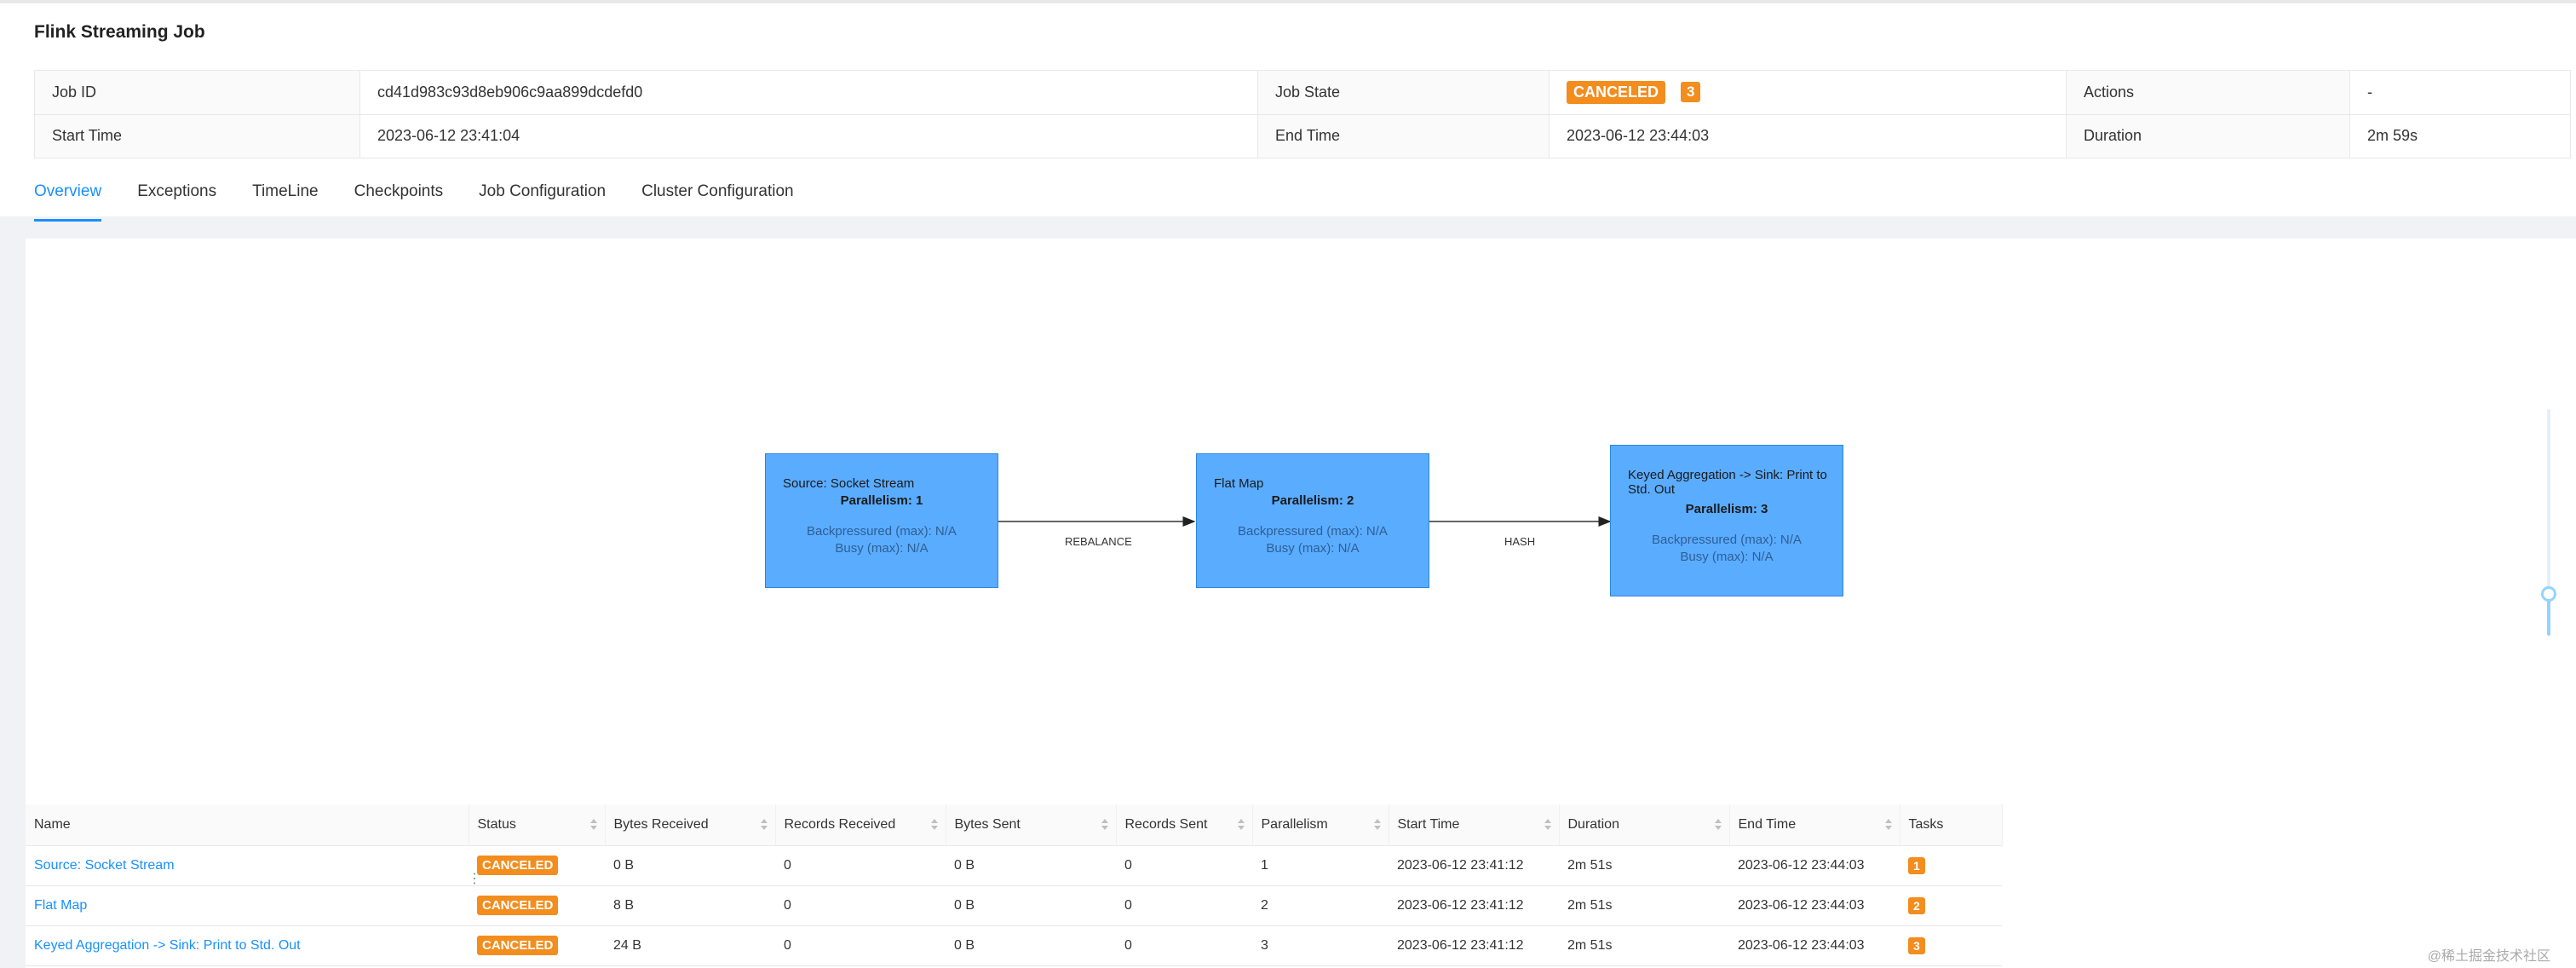 This screenshot has height=968, width=2576. I want to click on vertex-name-cell: Flat Map, so click(248, 906).